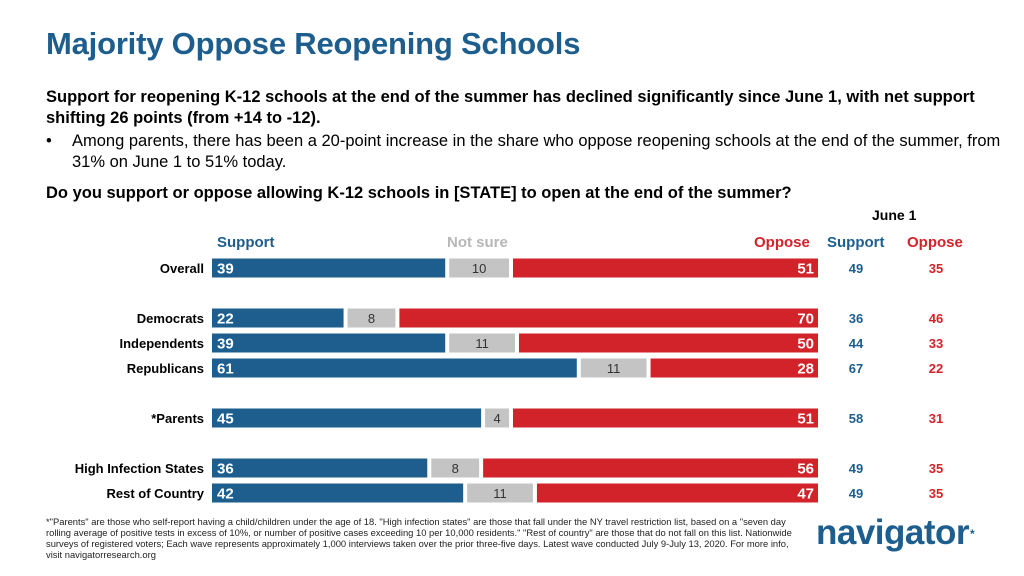  Describe the element at coordinates (782, 242) in the screenshot. I see `legend-oppose: Oppose` at that location.